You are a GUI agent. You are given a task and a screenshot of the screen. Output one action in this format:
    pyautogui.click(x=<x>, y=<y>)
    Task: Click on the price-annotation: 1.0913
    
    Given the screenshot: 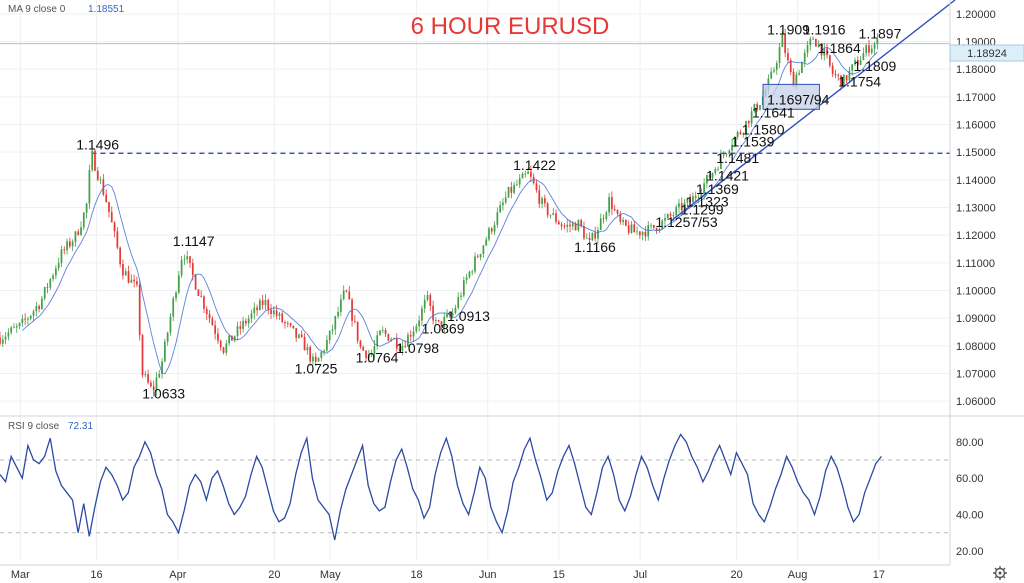 What is the action you would take?
    pyautogui.click(x=468, y=316)
    